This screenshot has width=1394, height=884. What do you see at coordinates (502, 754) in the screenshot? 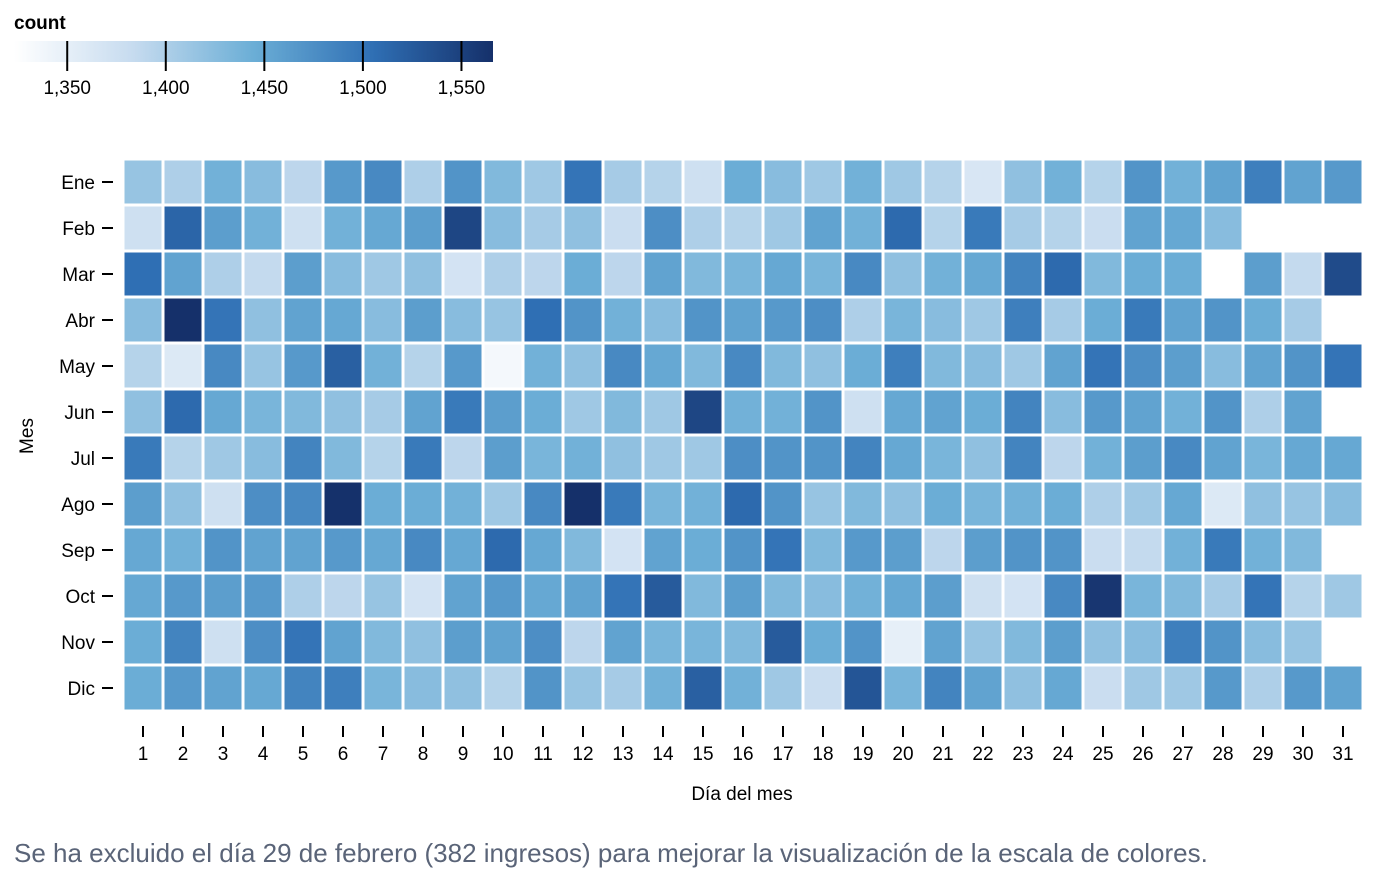
I see `x-tick-label: 10` at bounding box center [502, 754].